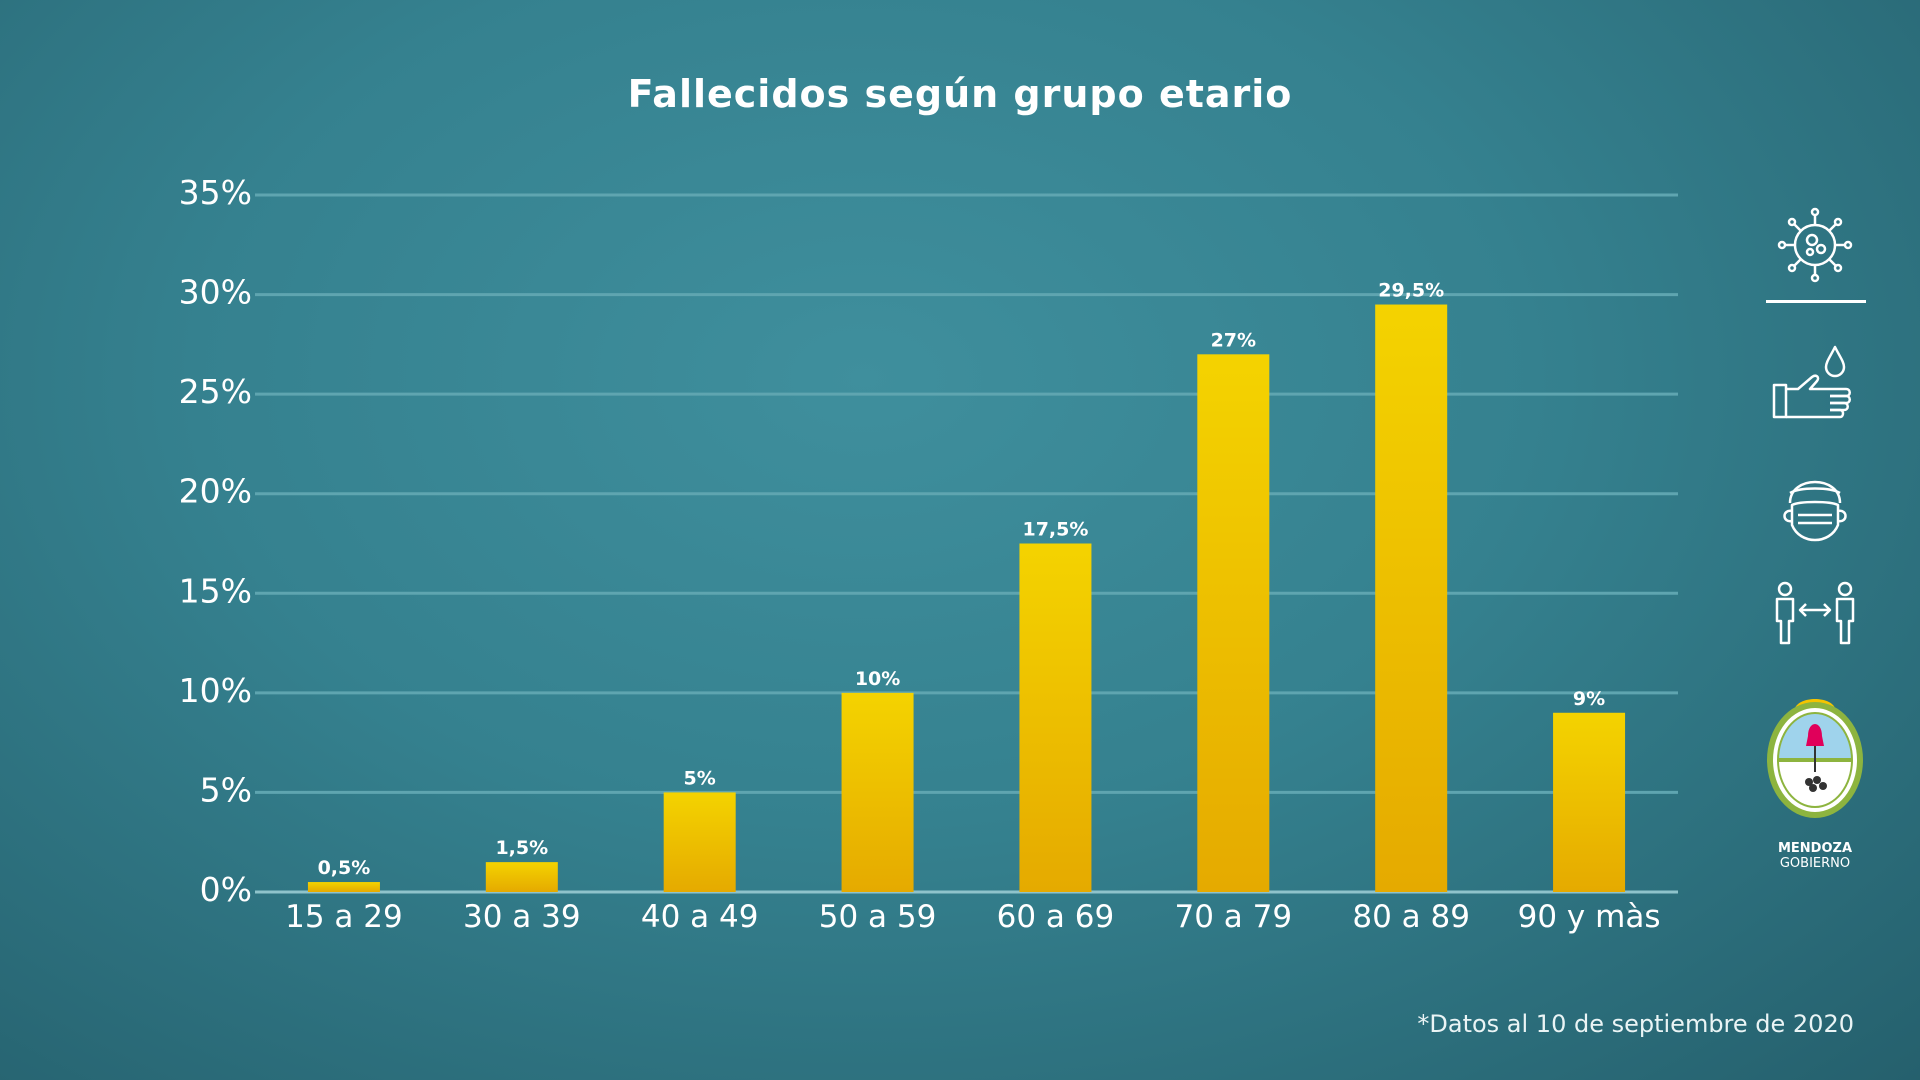 This screenshot has height=1080, width=1920. Describe the element at coordinates (1635, 1024) in the screenshot. I see `footnote: *Datos al 10 de septiembre de 2020` at that location.